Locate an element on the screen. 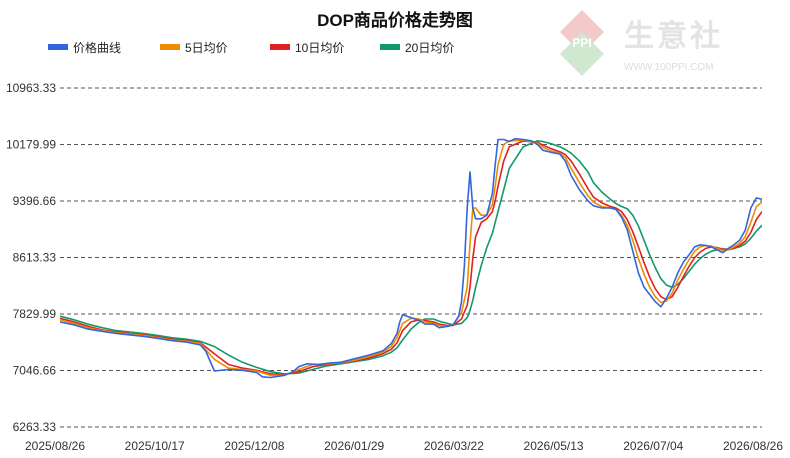  y-tick-label: 10179.99 is located at coordinates (31, 145).